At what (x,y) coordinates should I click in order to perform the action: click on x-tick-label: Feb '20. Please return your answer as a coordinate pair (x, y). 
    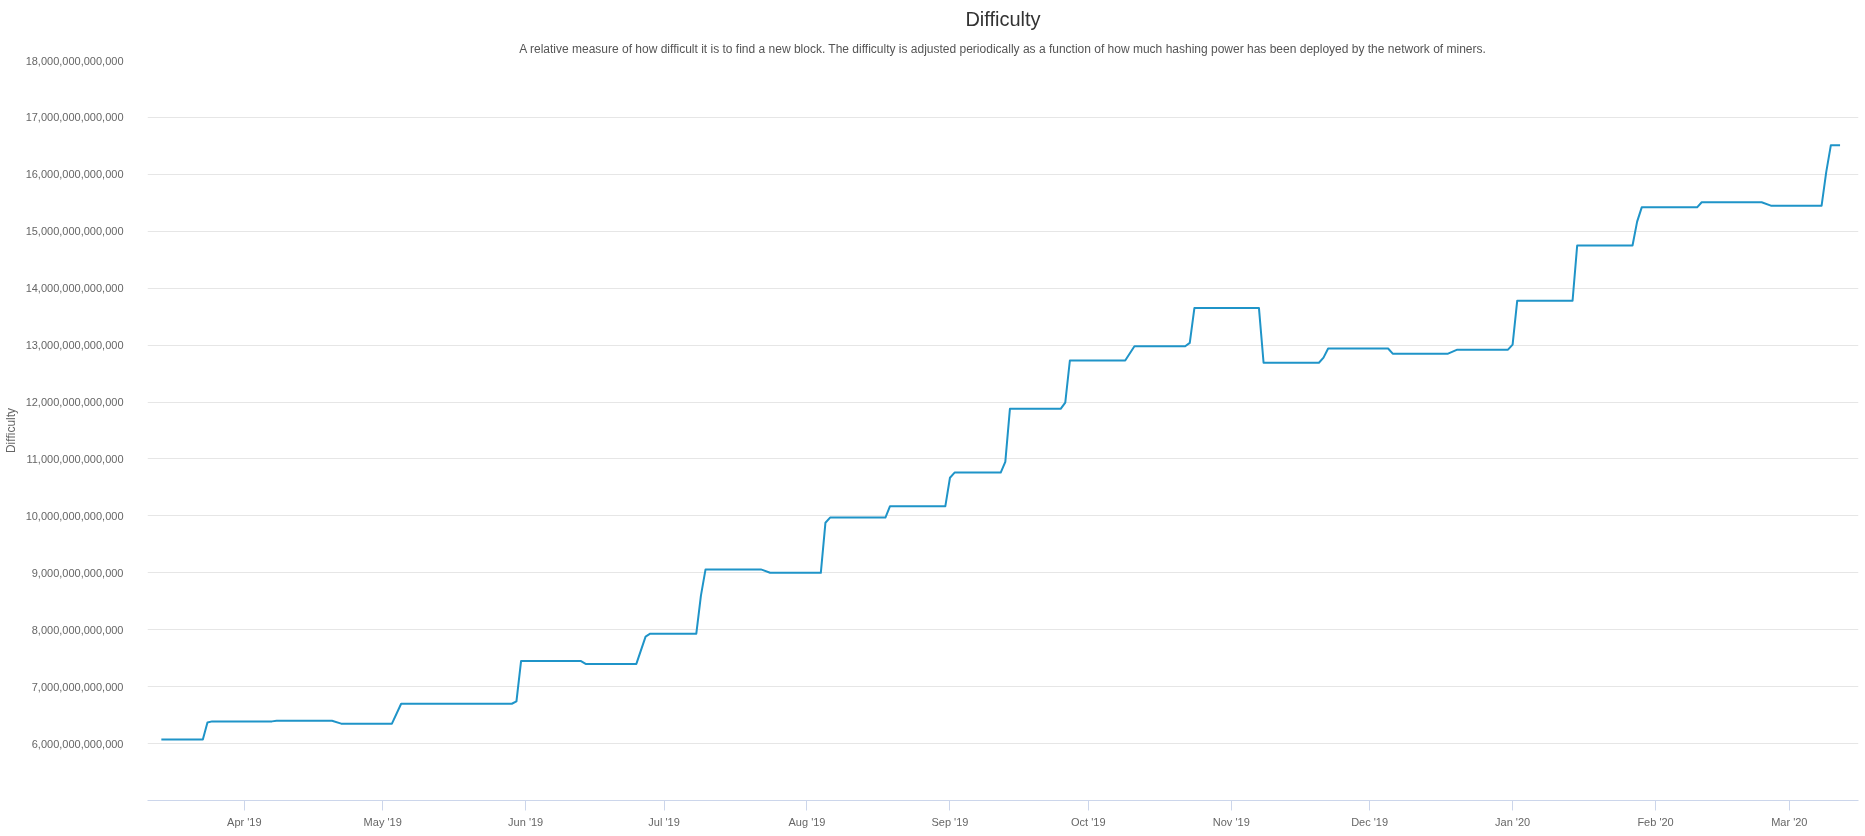
    Looking at the image, I should click on (1655, 821).